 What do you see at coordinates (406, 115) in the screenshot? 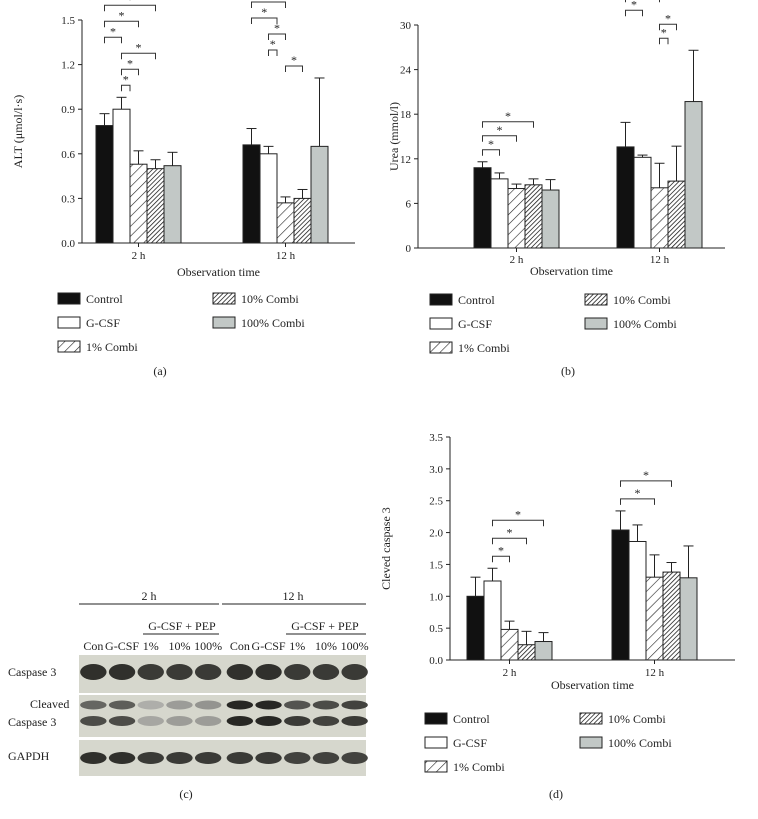
I see `y-tick-label: 18` at bounding box center [406, 115].